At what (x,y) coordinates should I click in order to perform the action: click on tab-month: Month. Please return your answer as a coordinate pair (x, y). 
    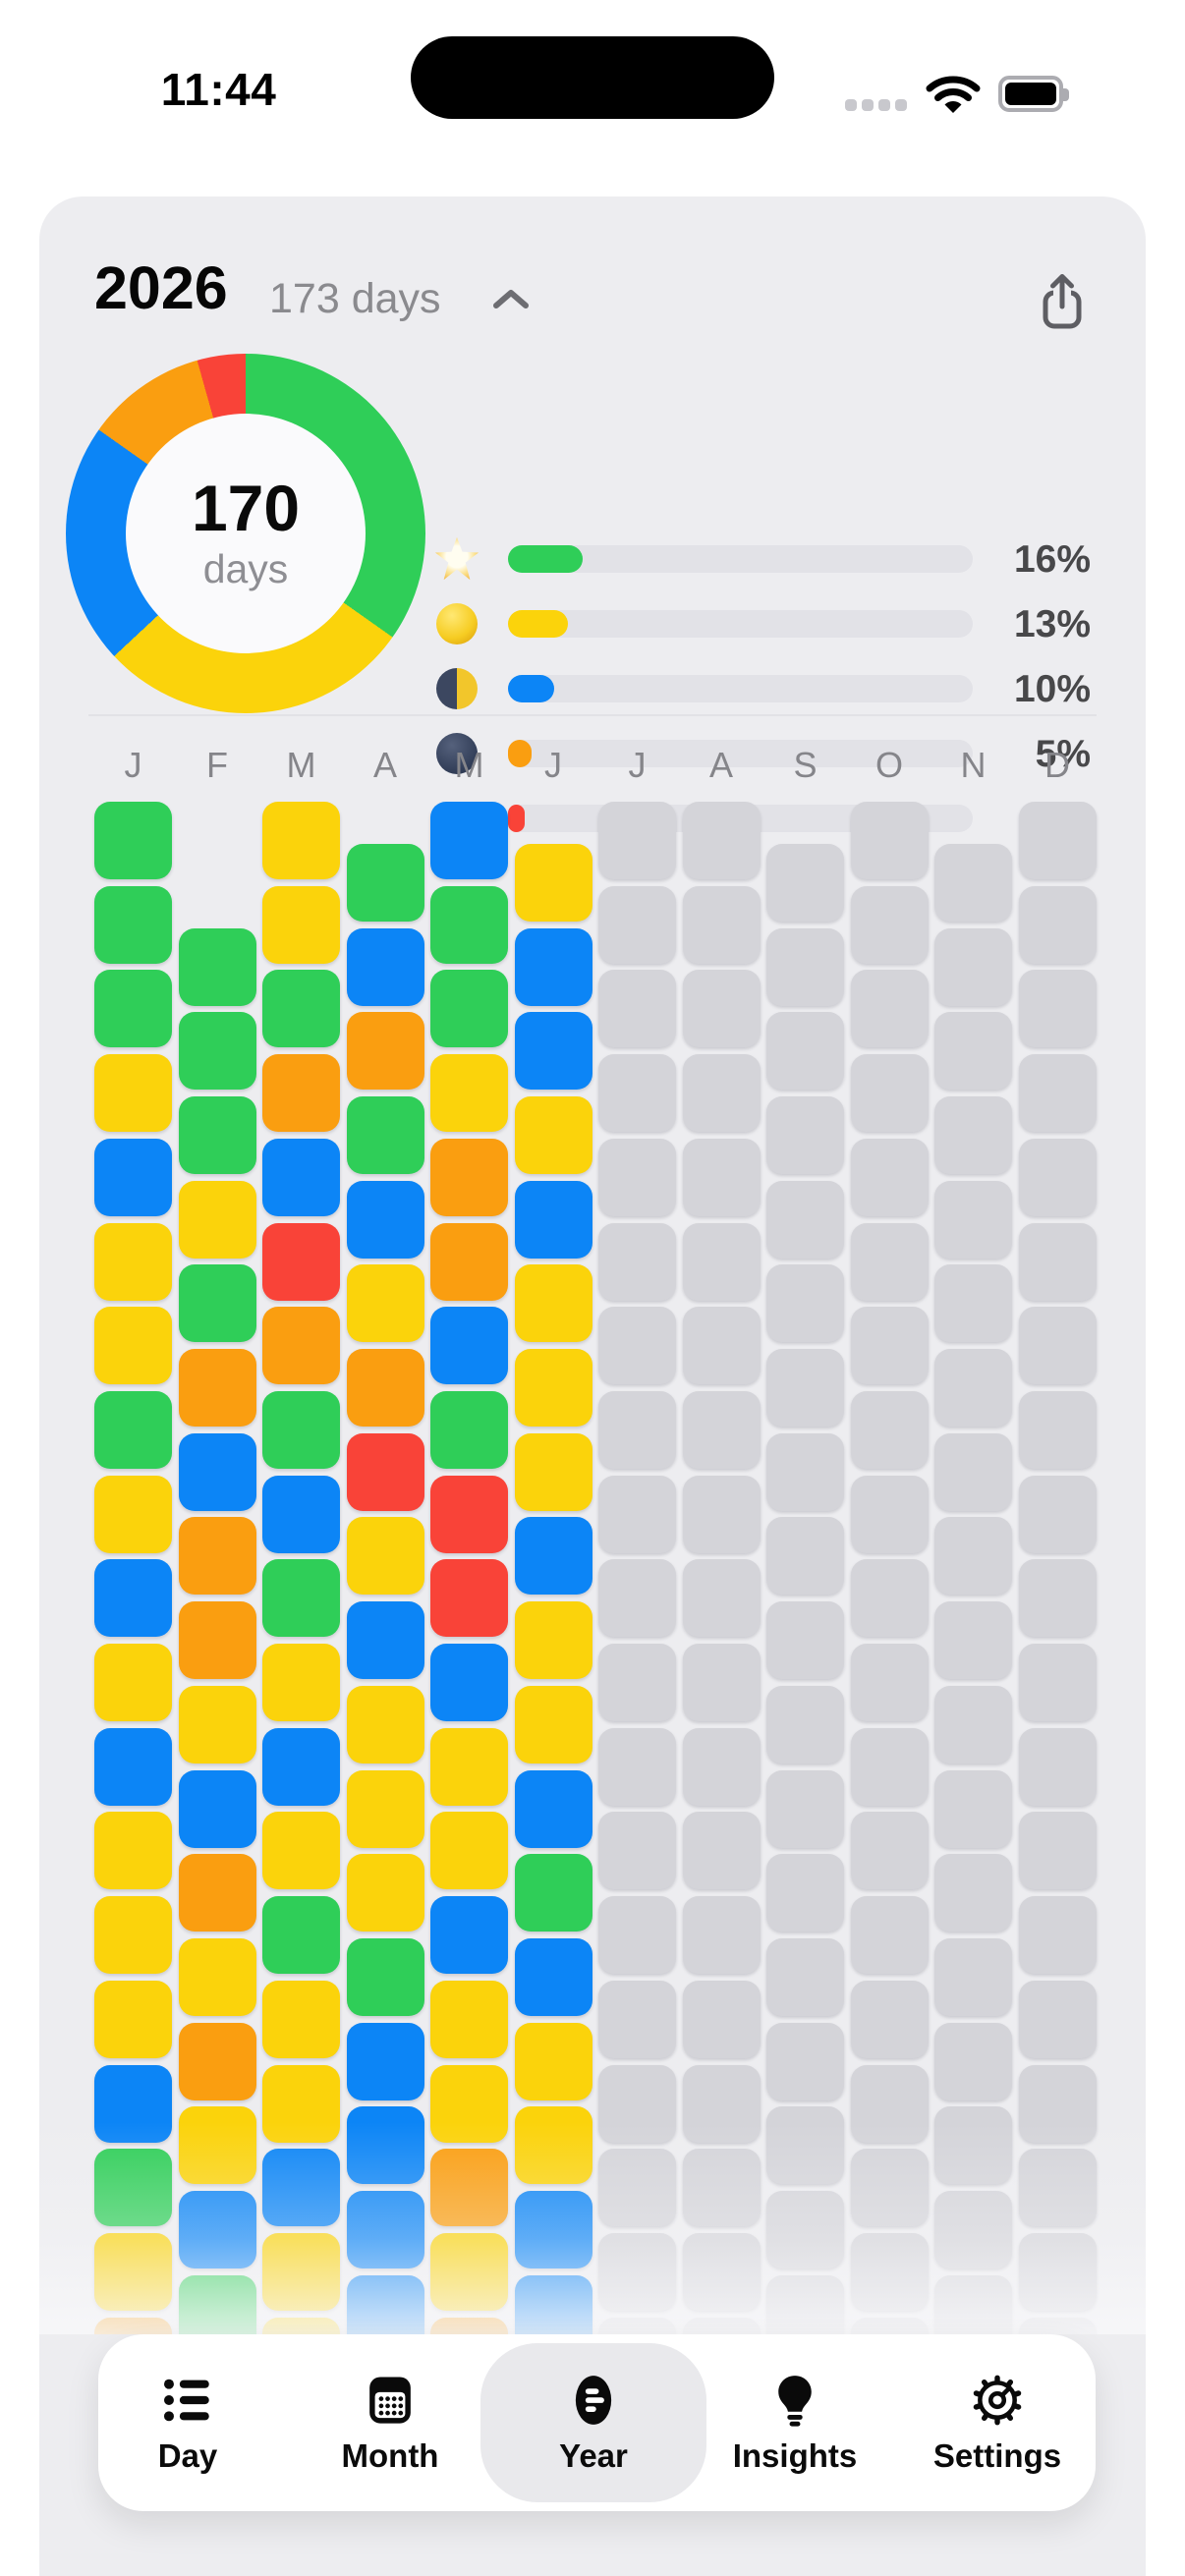
    Looking at the image, I should click on (391, 2422).